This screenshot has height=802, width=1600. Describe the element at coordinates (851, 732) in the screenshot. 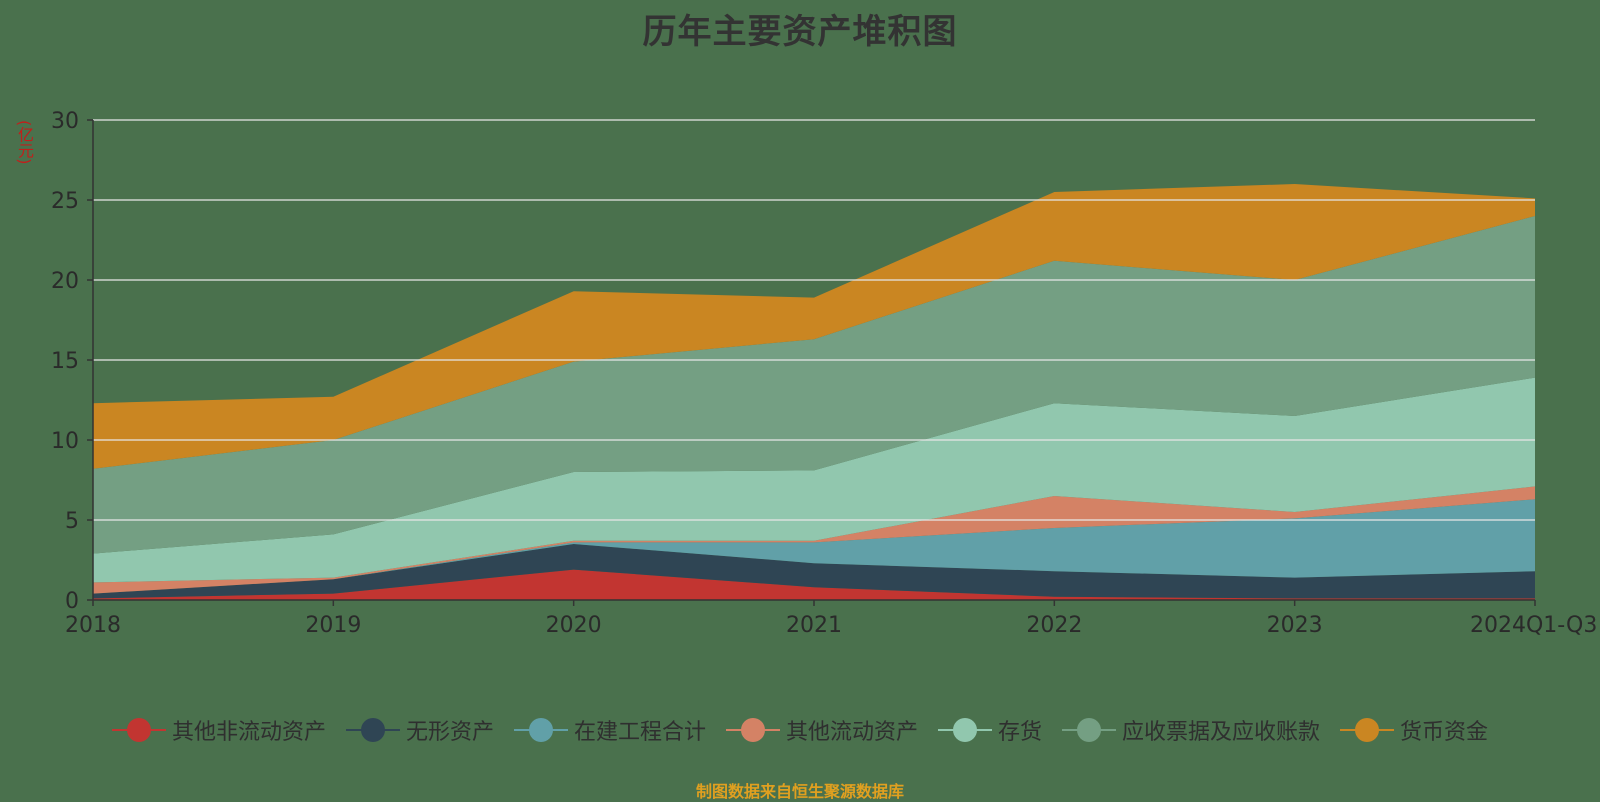

I see `legend-label: 其他流动资产` at that location.